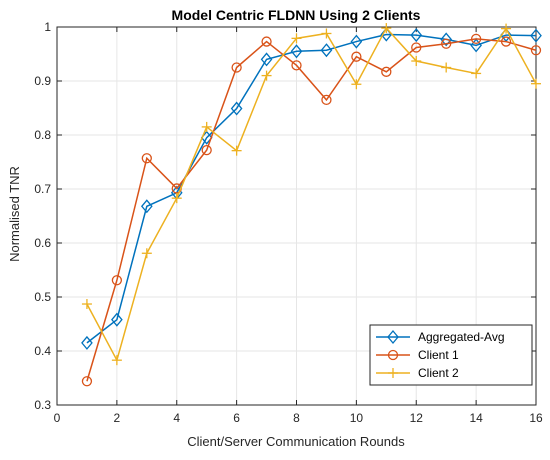 This screenshot has width=550, height=460. What do you see at coordinates (42, 351) in the screenshot?
I see `y-tick-label: 0.4` at bounding box center [42, 351].